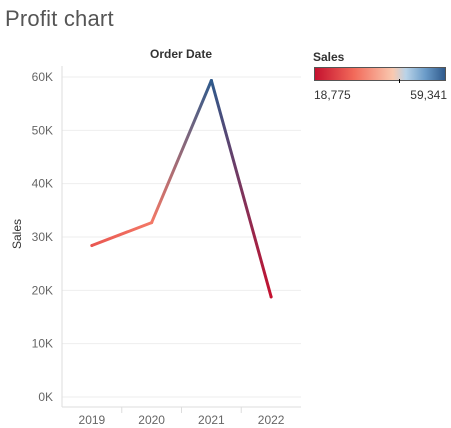  Describe the element at coordinates (211, 420) in the screenshot. I see `x-tick-label: 2021` at that location.